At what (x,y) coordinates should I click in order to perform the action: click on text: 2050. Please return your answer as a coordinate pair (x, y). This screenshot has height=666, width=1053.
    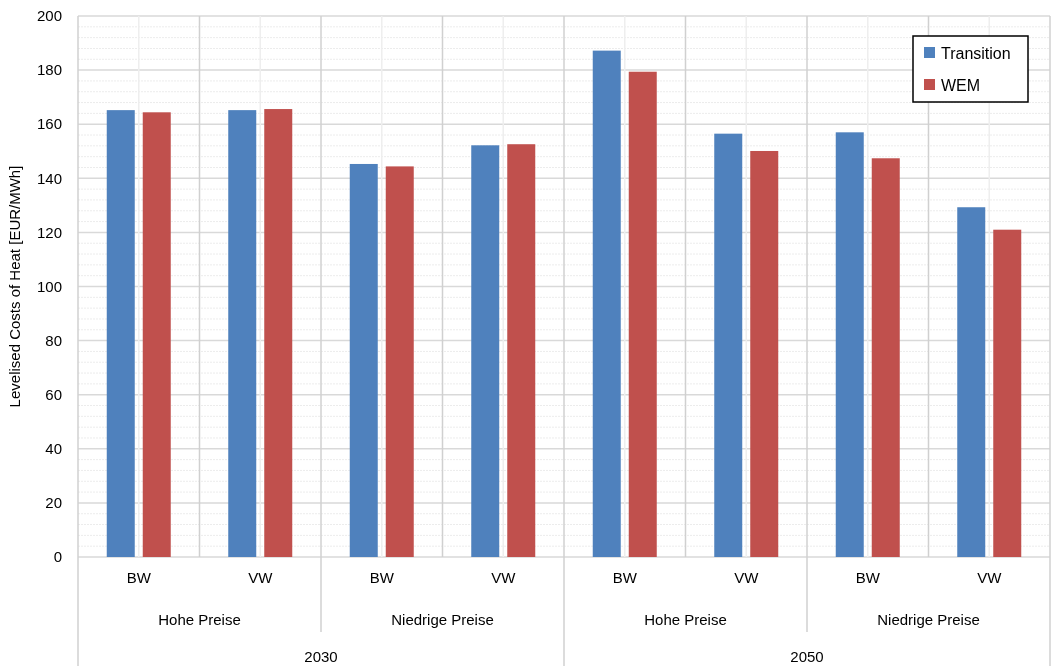
    Looking at the image, I should click on (807, 657).